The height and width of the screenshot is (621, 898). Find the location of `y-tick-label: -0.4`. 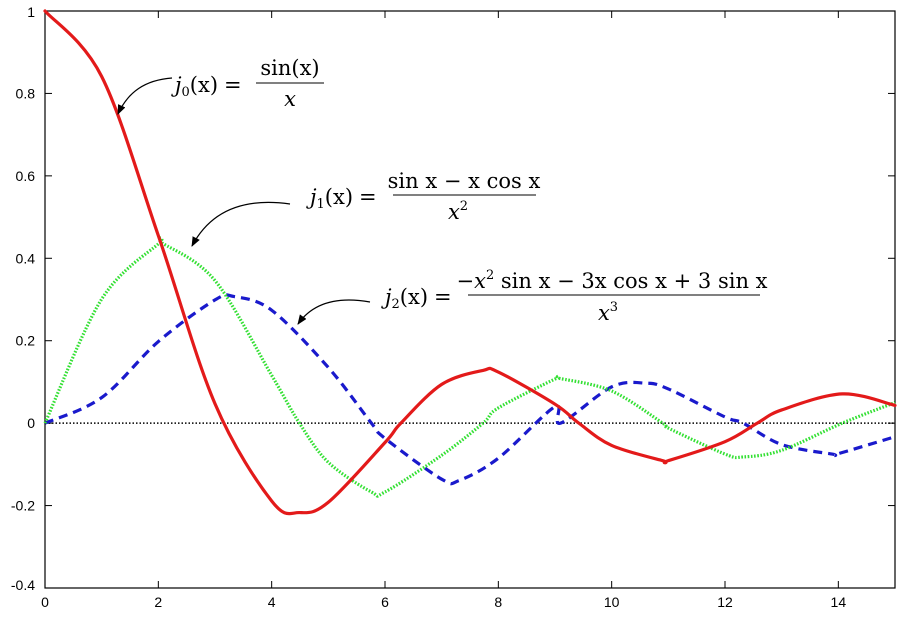

y-tick-label: -0.4 is located at coordinates (23, 585).